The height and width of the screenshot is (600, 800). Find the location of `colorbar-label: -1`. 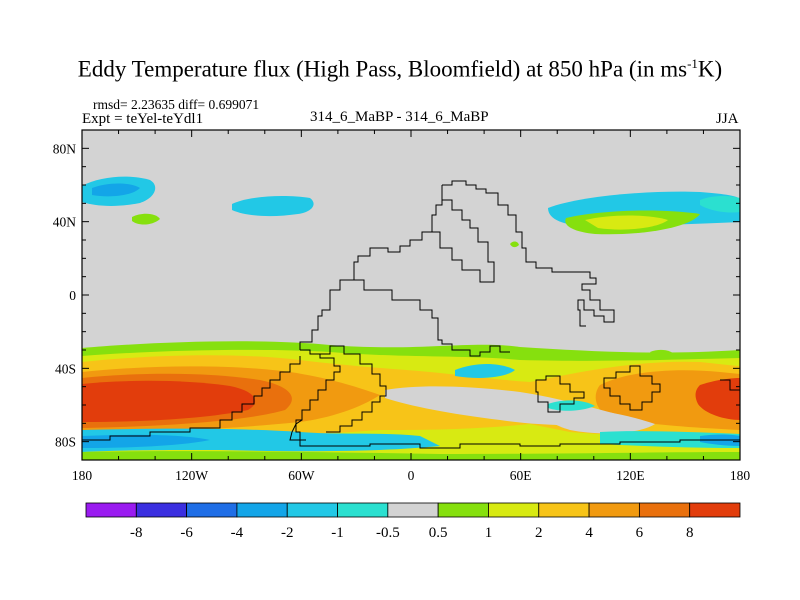

colorbar-label: -1 is located at coordinates (337, 533).